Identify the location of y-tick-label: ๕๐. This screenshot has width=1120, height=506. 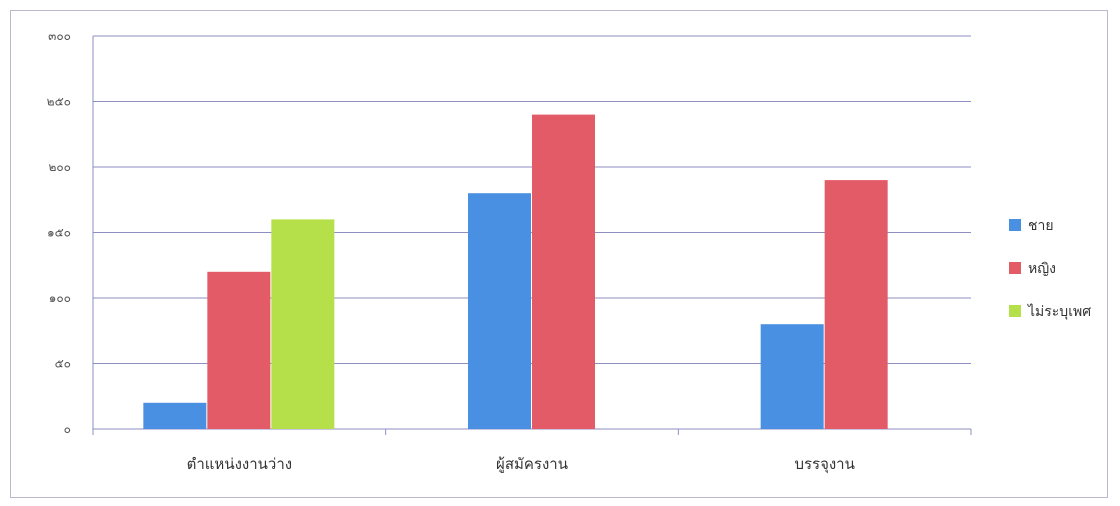
(63, 364).